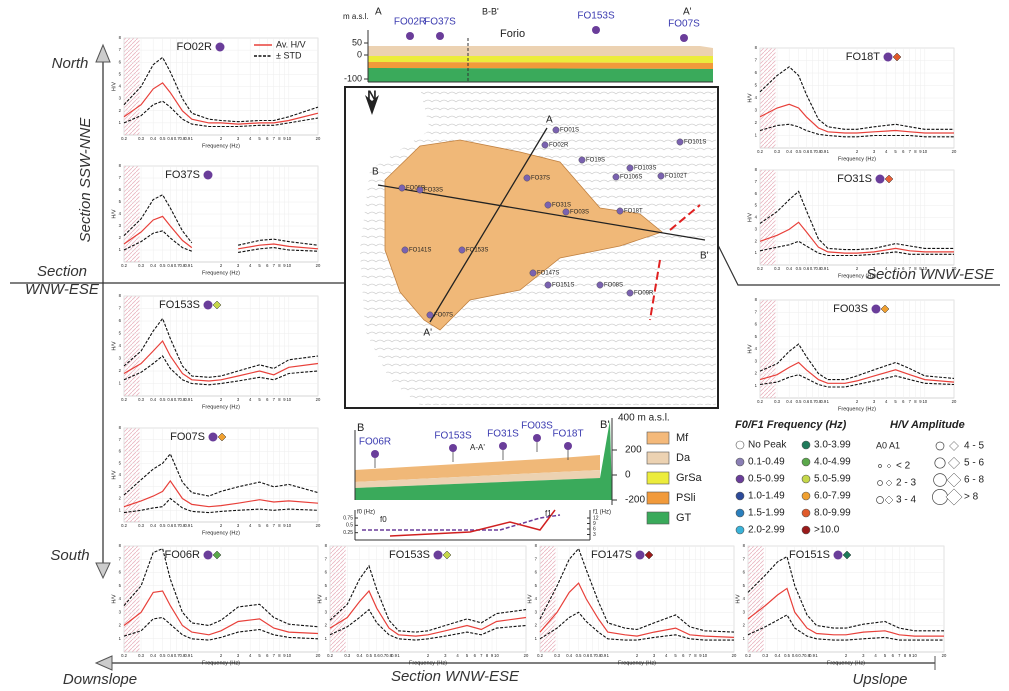 This screenshot has height=691, width=1009. What do you see at coordinates (767, 445) in the screenshot?
I see `frequency-label: No Peak` at bounding box center [767, 445].